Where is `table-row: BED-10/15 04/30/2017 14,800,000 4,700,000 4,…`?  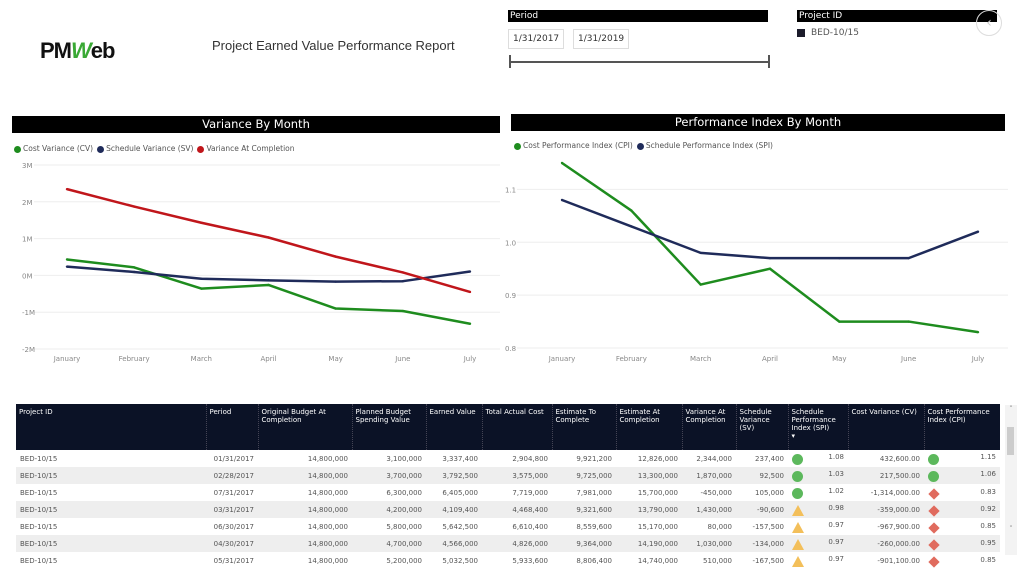
table-row: BED-10/15 04/30/2017 14,800,000 4,700,000 4,… is located at coordinates (508, 543).